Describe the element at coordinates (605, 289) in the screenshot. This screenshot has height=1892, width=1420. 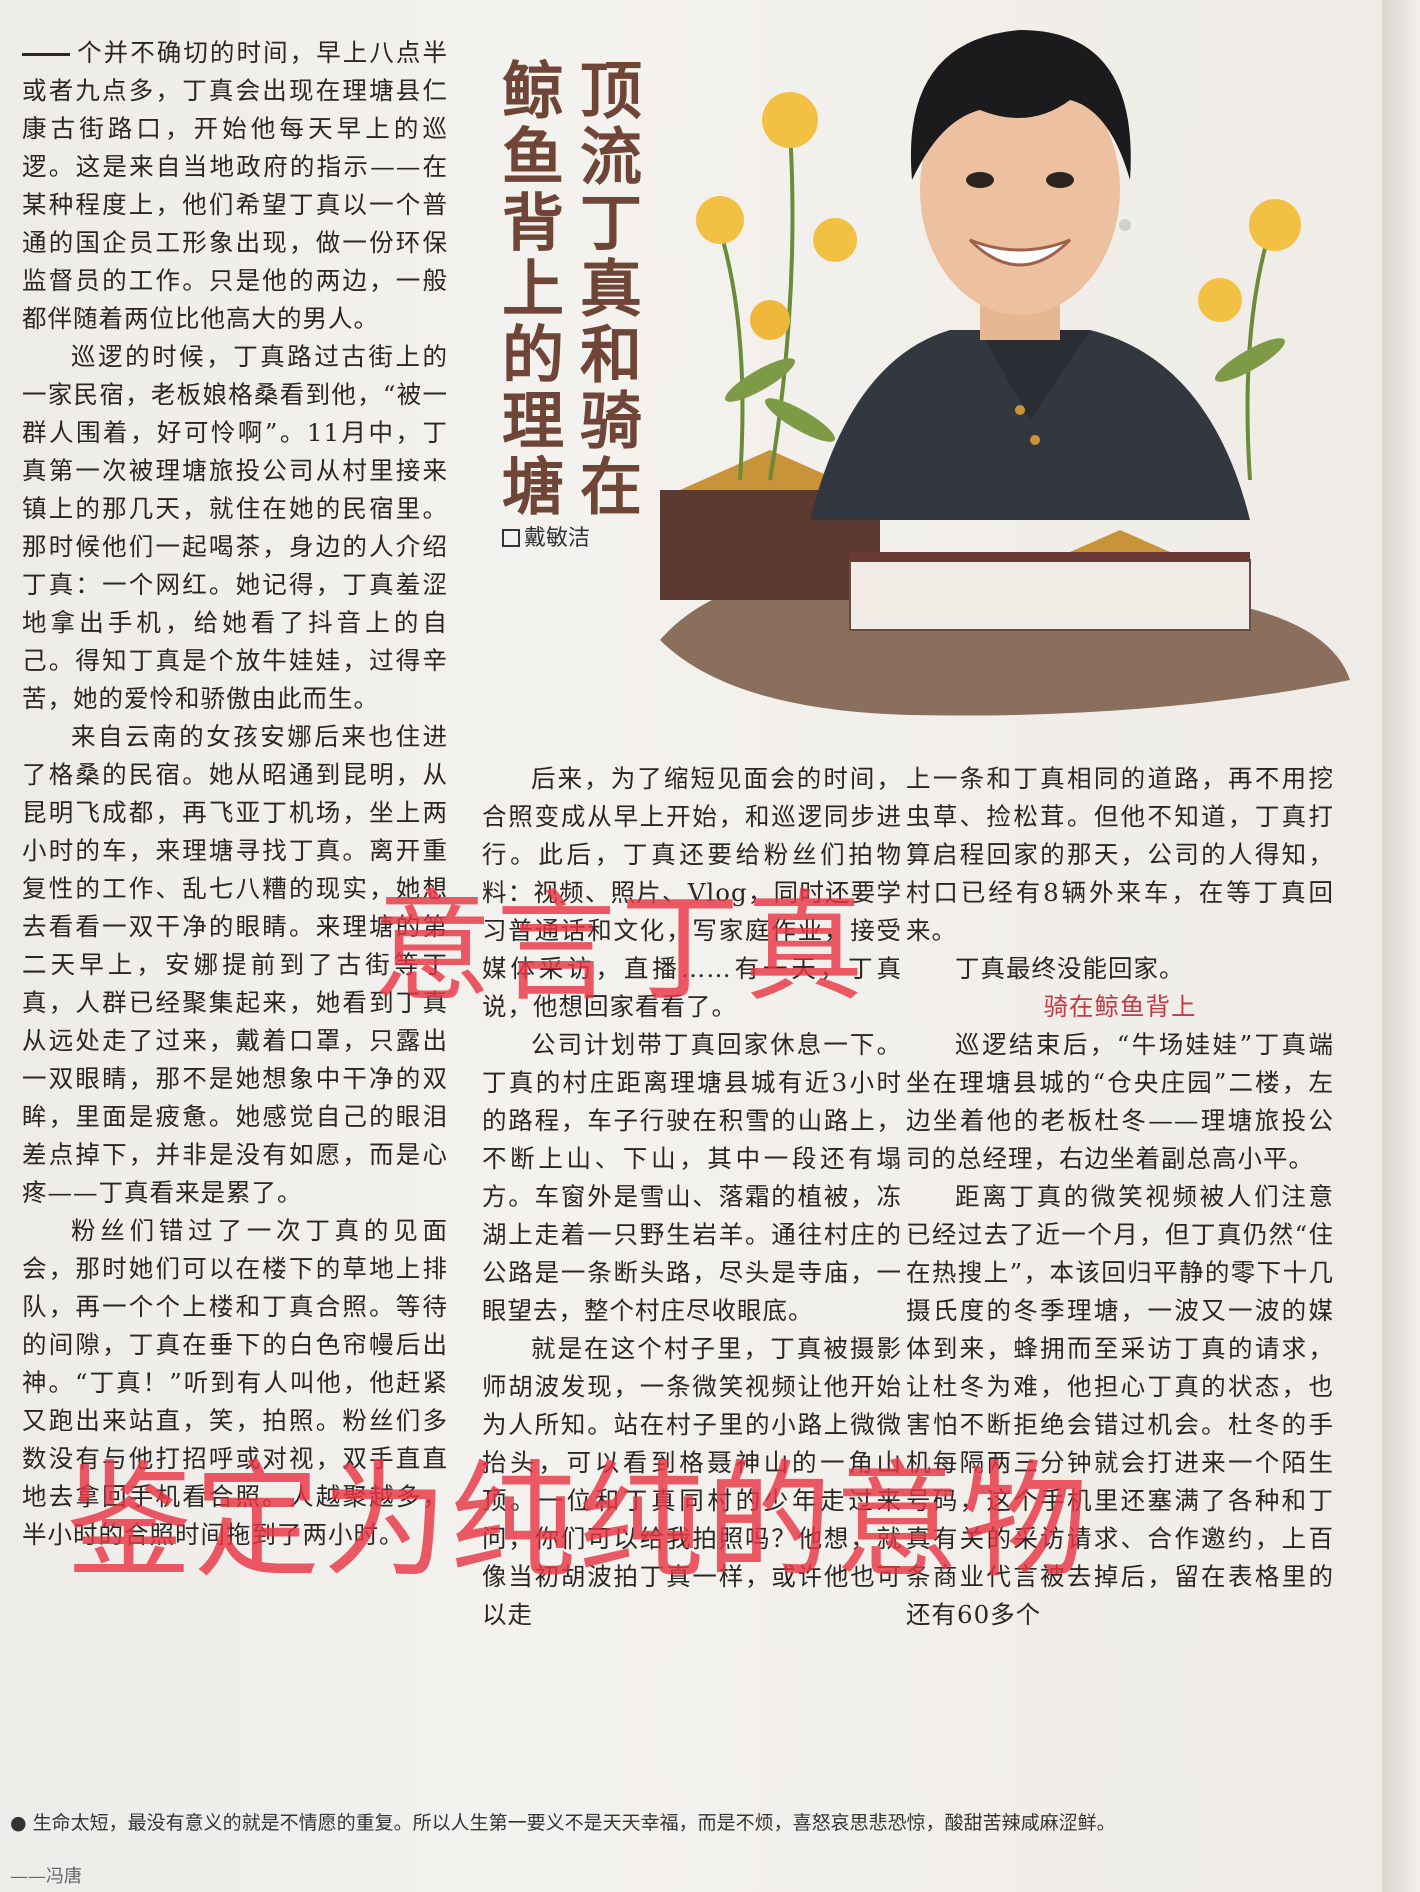
I see `article-title-line-1: 顶流丁真和骑在` at that location.